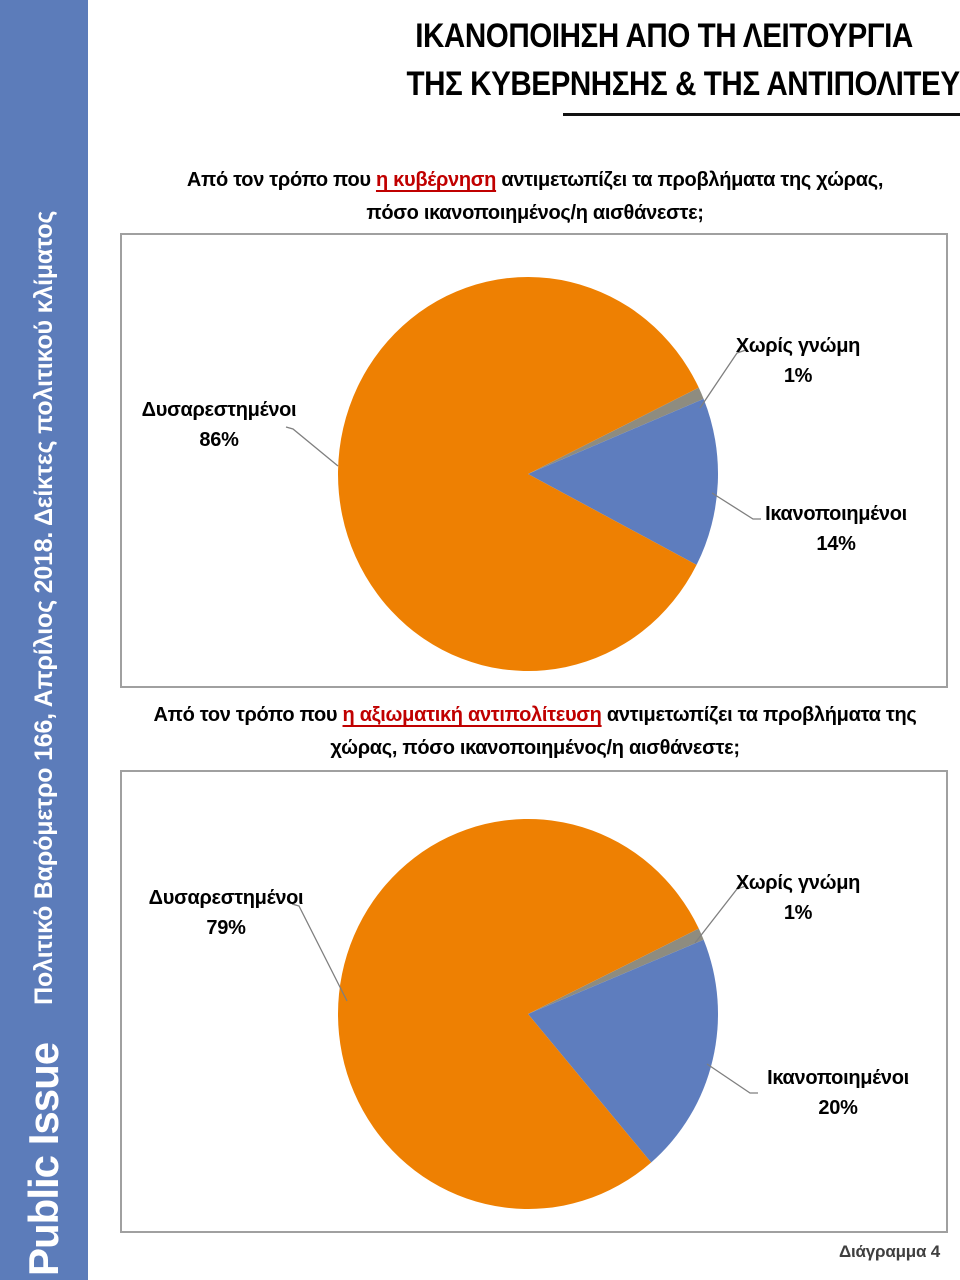 This screenshot has width=960, height=1280. What do you see at coordinates (761, 114) in the screenshot?
I see `title-underline` at bounding box center [761, 114].